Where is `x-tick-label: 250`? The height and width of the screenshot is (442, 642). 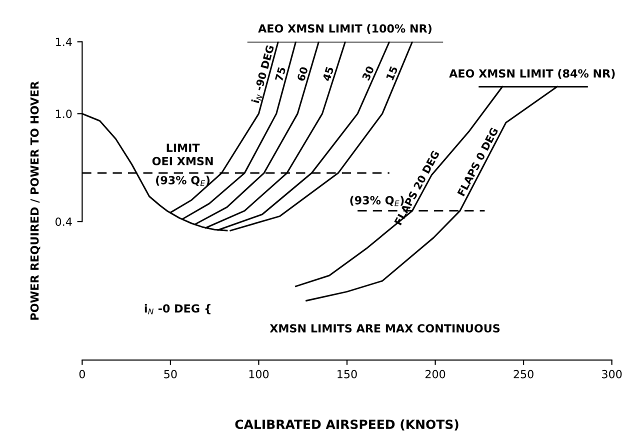
x-tick-label: 250 is located at coordinates (524, 374).